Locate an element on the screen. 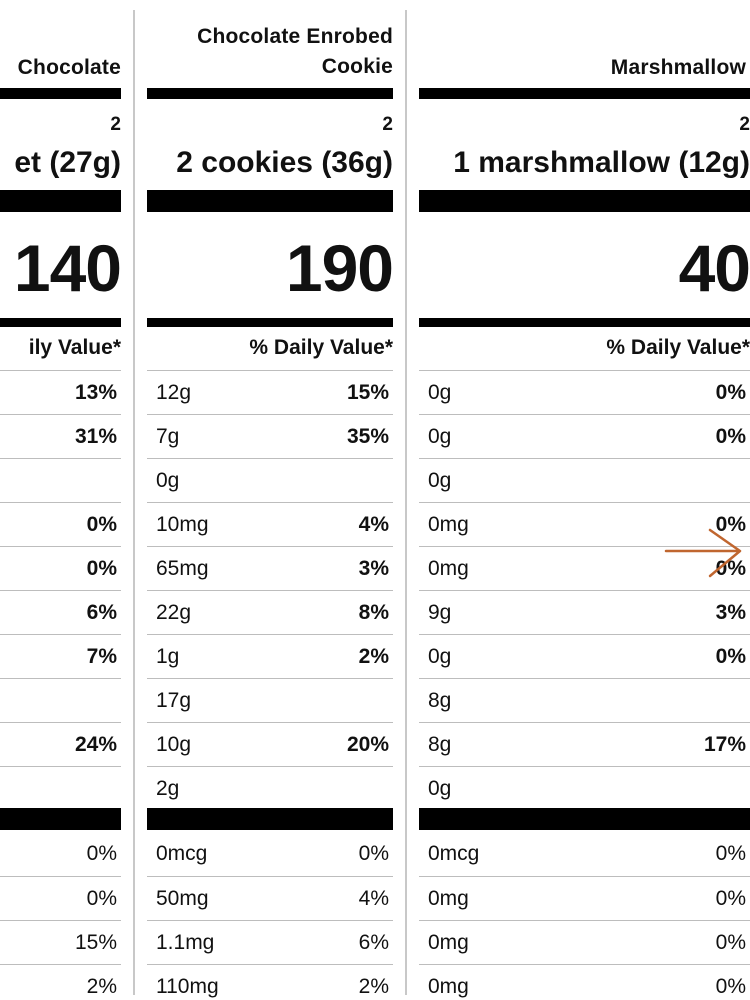 The height and width of the screenshot is (1000, 750). nutrient-amount: 0mcg is located at coordinates (182, 853).